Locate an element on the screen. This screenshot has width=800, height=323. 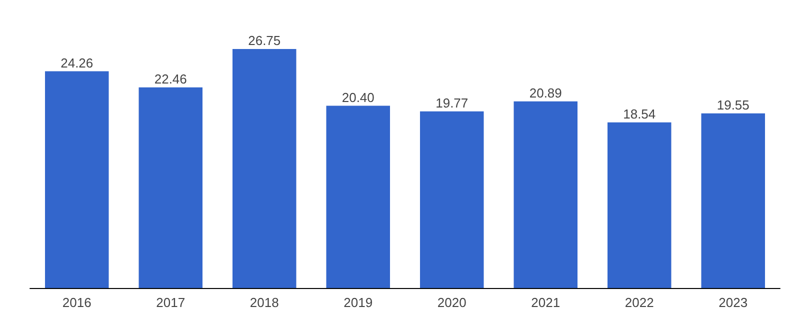
x-tick-label: 2021 is located at coordinates (545, 302).